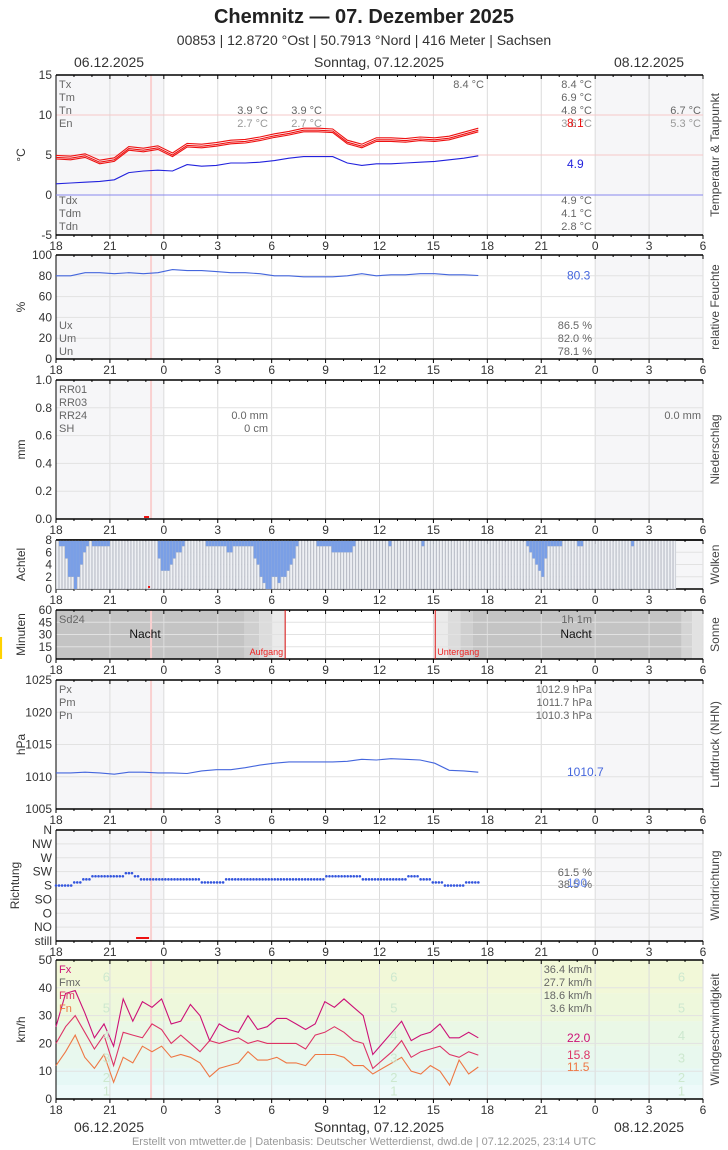 This screenshot has height=1150, width=728. I want to click on wind-mean-line, so click(267, 1042).